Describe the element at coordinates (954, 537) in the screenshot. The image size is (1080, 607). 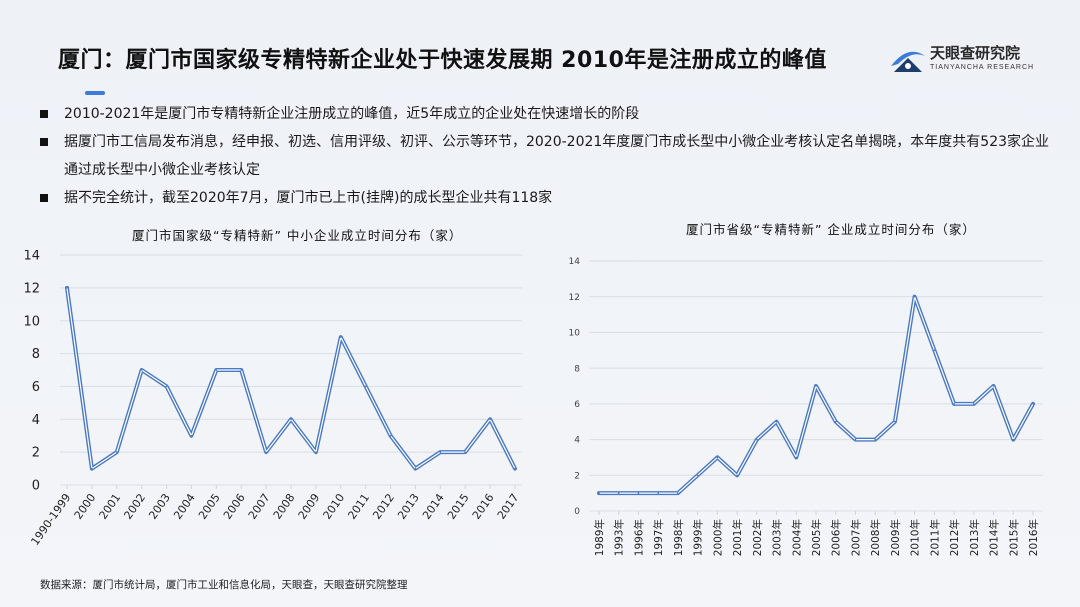
I see `x-tick-label: 2012年` at that location.